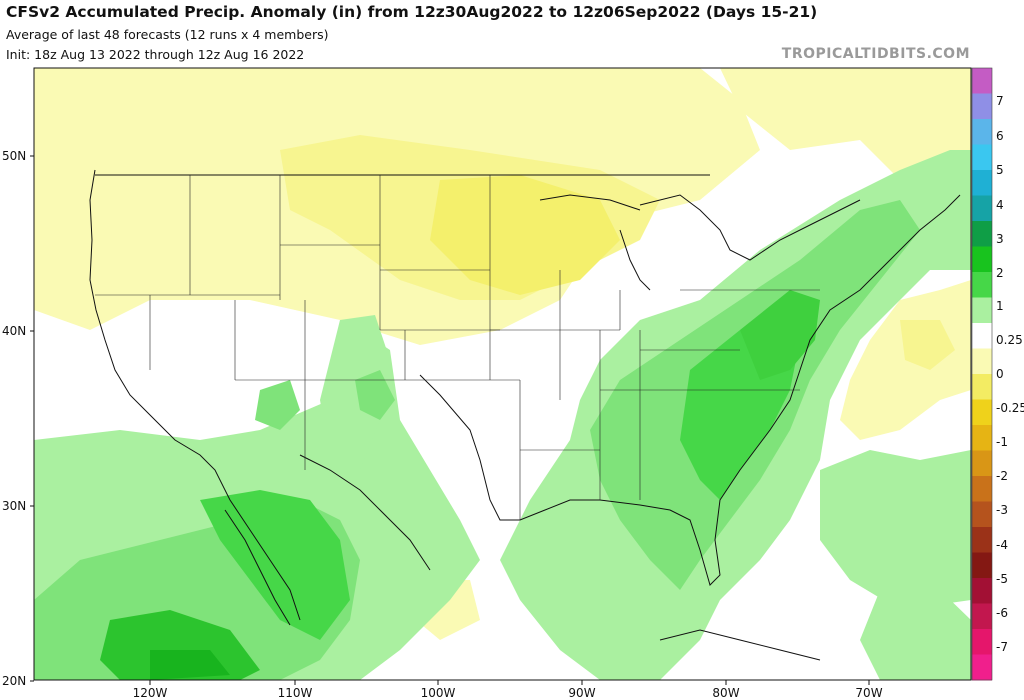  What do you see at coordinates (1000, 136) in the screenshot?
I see `colorbar-label: 6` at bounding box center [1000, 136].